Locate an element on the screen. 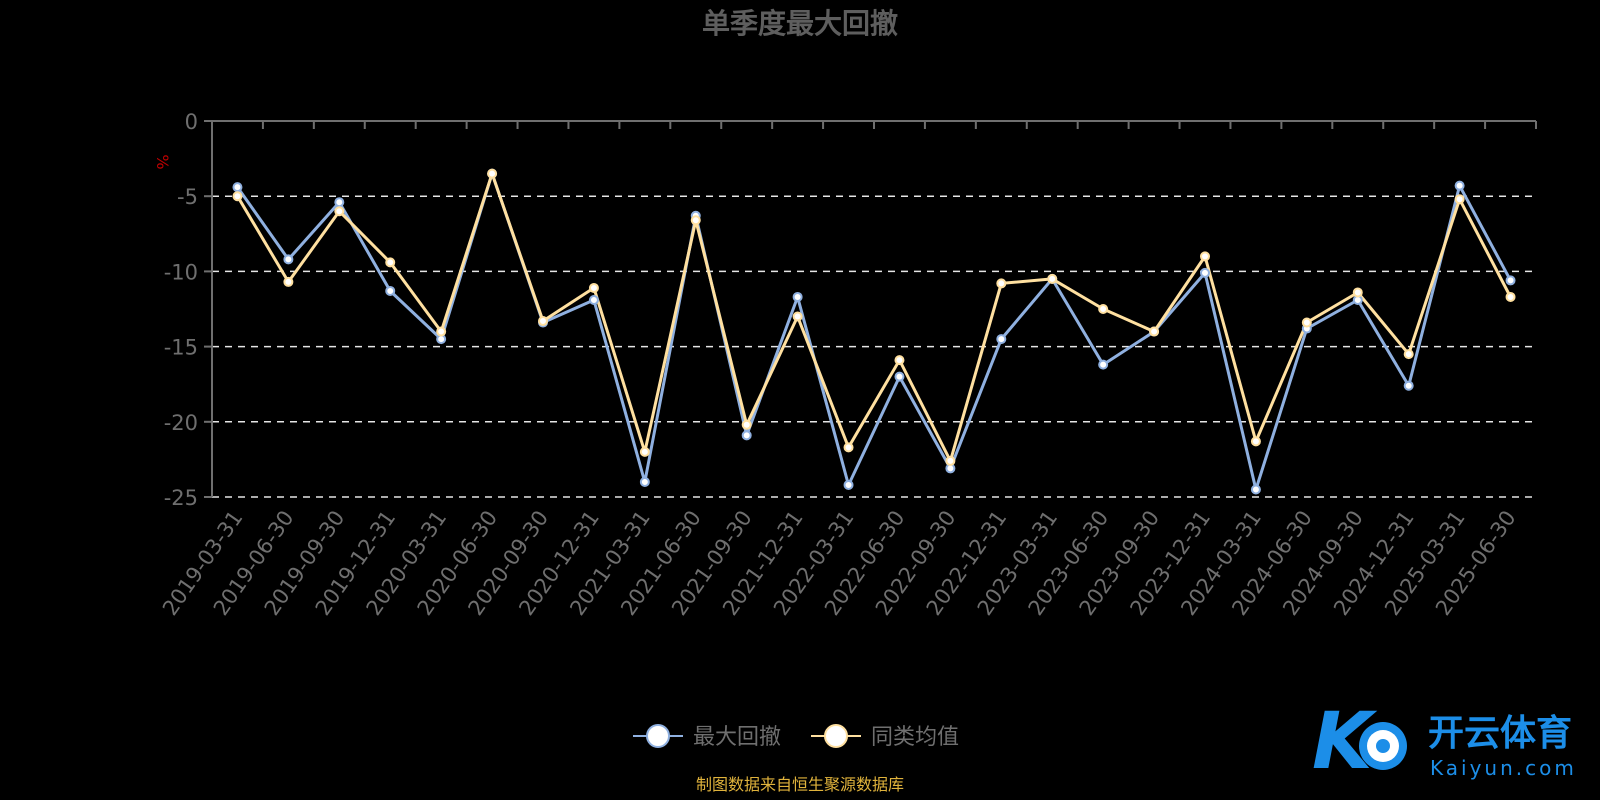 The width and height of the screenshot is (1600, 800). brand-watermark: K 开云体育 Kaiyun.com is located at coordinates (1444, 742).